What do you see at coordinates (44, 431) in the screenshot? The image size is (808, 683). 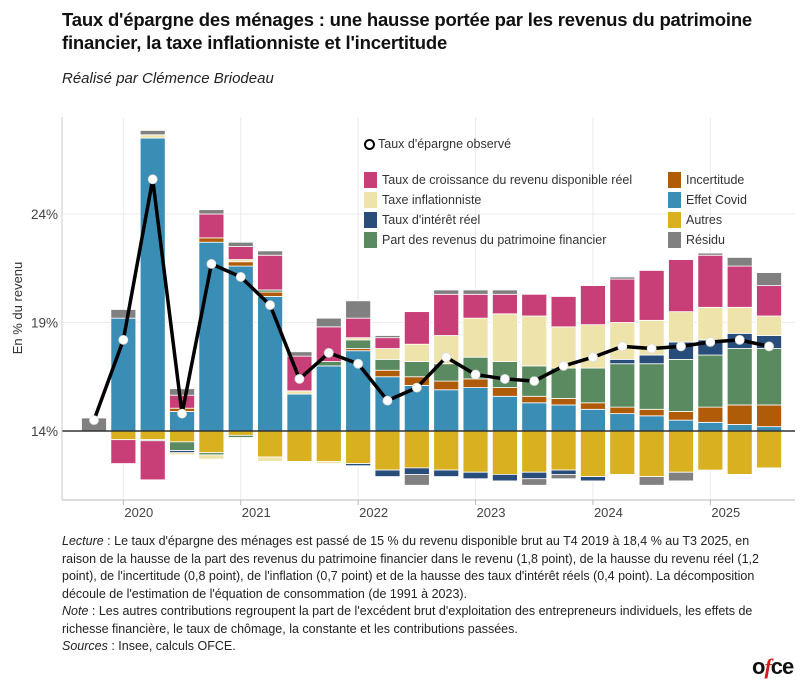 I see `y-tick-label: 14%` at bounding box center [44, 431].